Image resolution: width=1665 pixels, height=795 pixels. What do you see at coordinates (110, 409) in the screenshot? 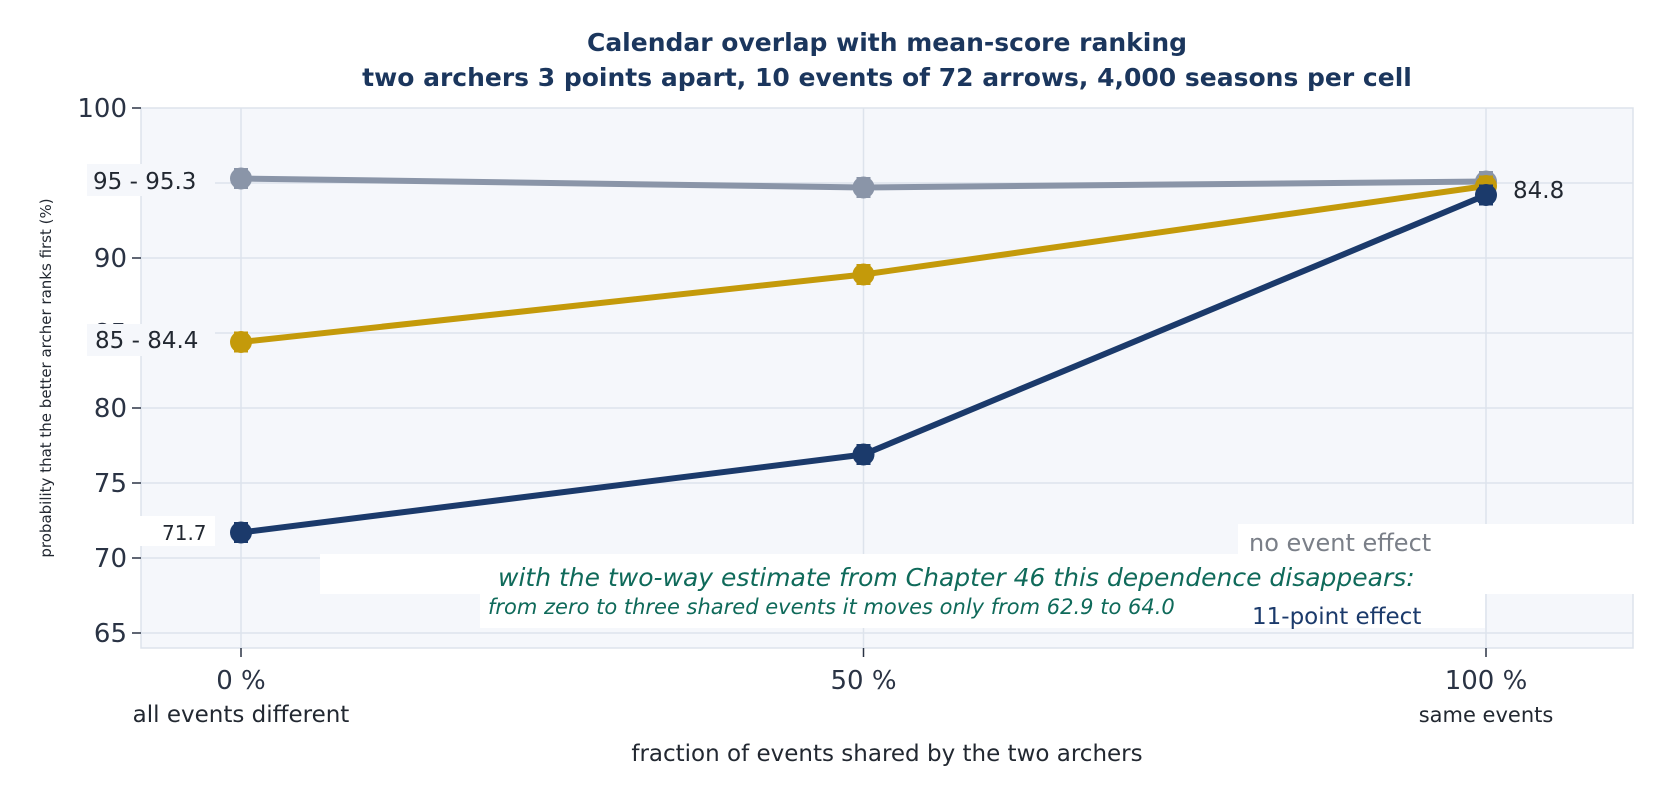
I see `y-tick-label: 80` at bounding box center [110, 409].